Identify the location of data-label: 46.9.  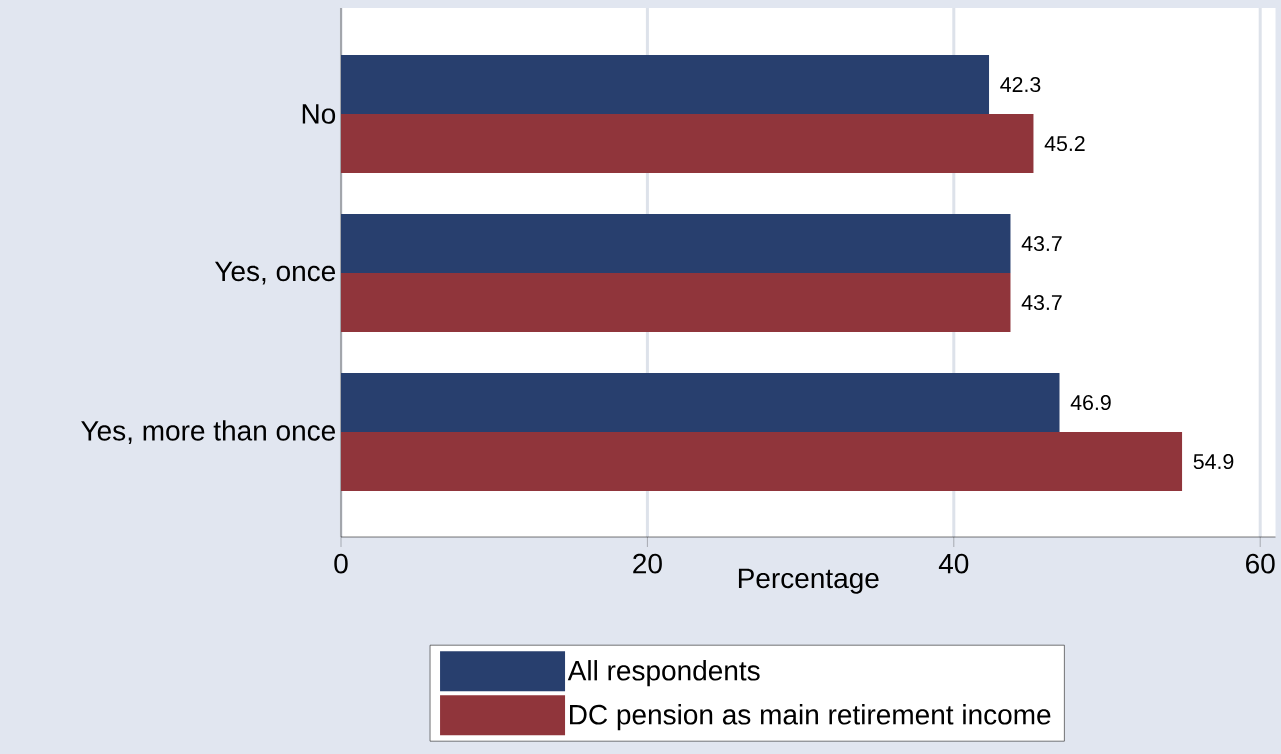
(1090, 403).